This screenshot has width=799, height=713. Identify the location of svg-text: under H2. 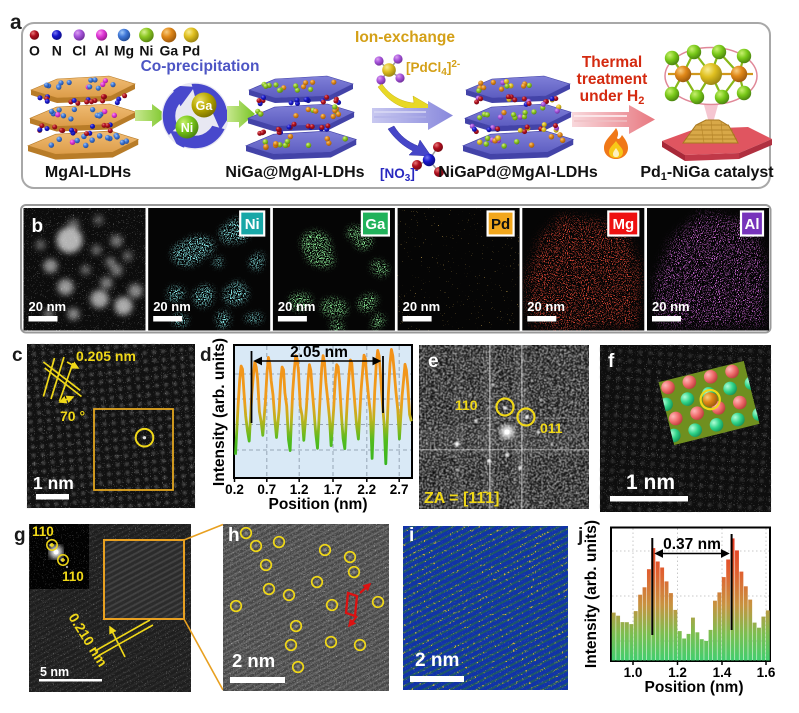
(612, 97).